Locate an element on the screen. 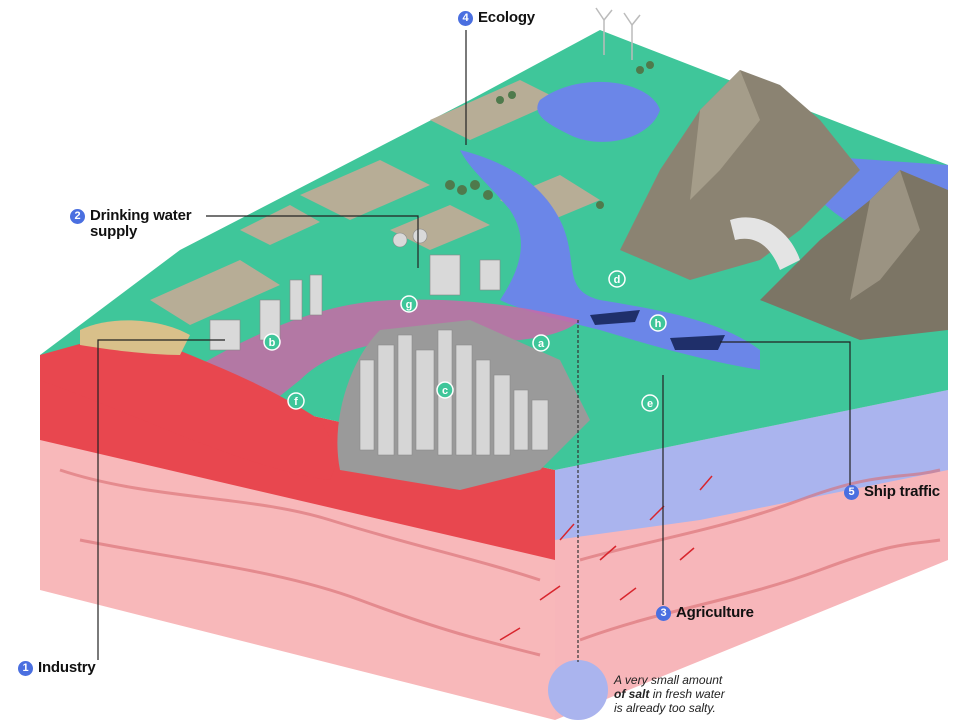 Image resolution: width=956 pixels, height=728 pixels. marker-e-circle is located at coordinates (650, 403).